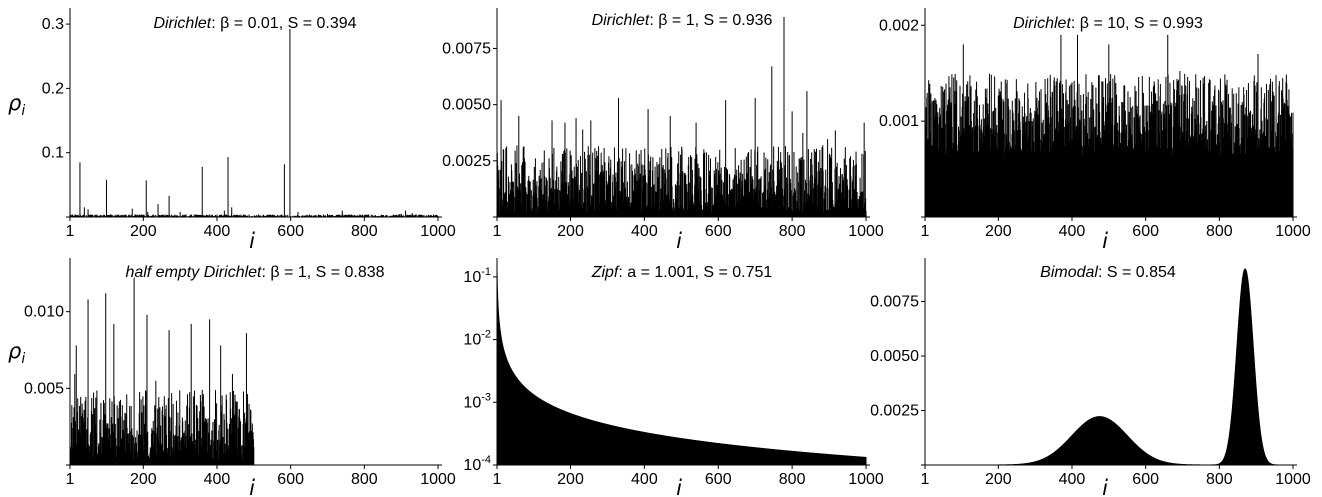  I want to click on y-tick-label: 10⁻⁴, so click(477, 464).